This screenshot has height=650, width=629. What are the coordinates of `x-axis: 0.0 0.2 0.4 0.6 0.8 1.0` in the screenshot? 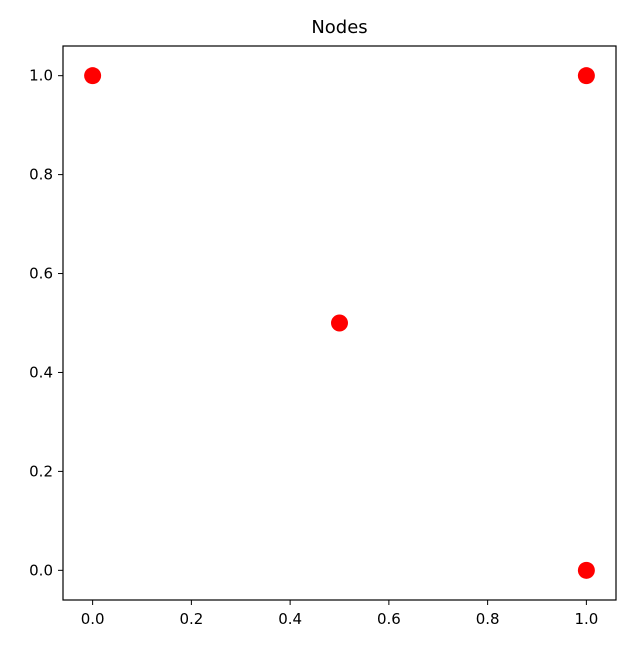 It's located at (339, 614).